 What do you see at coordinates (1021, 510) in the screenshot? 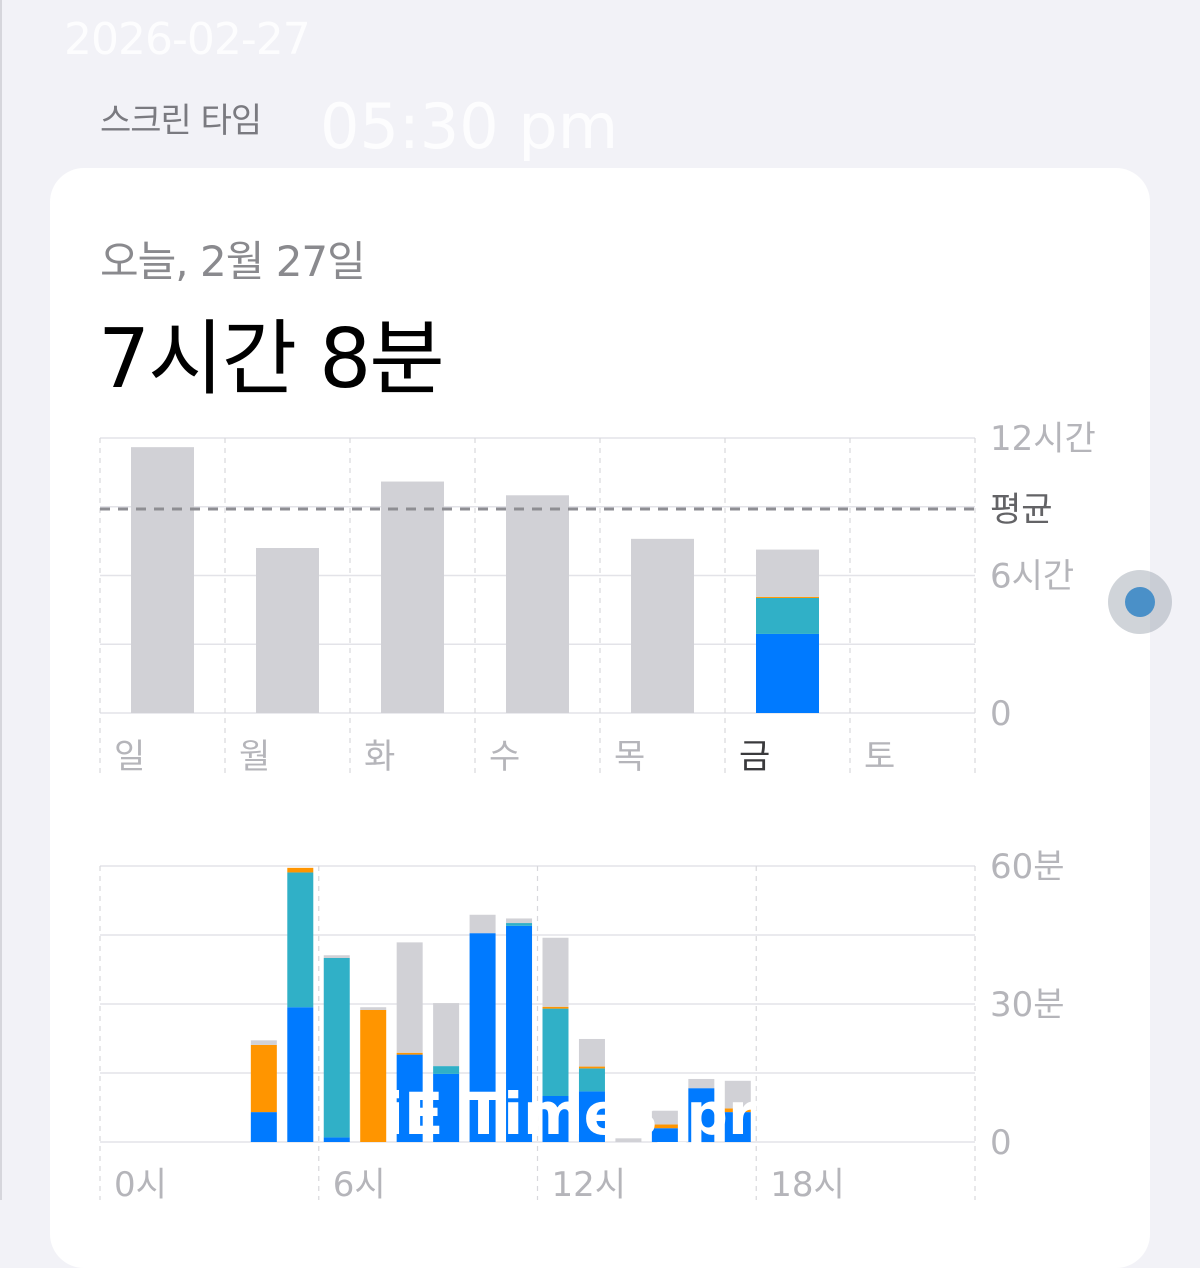
I see `y-tick-label: 평균` at bounding box center [1021, 510].